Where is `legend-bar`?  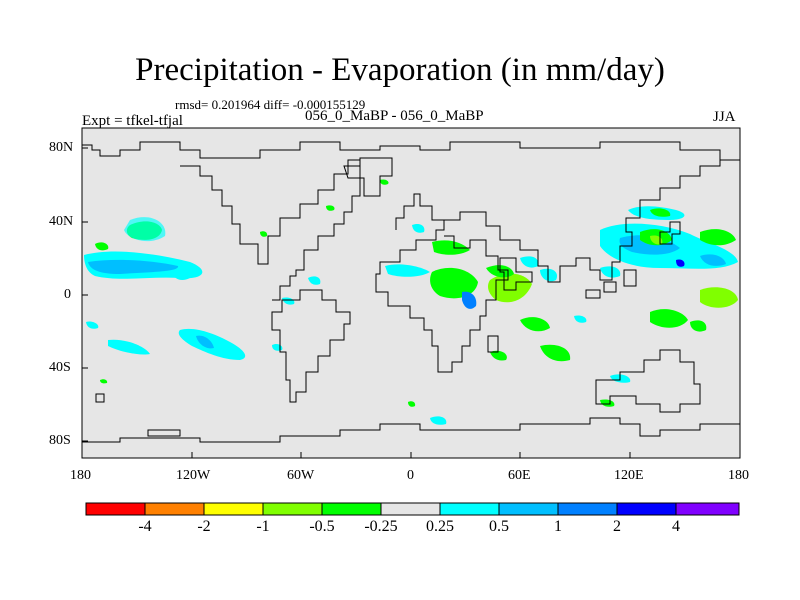
legend-bar is located at coordinates (412, 509).